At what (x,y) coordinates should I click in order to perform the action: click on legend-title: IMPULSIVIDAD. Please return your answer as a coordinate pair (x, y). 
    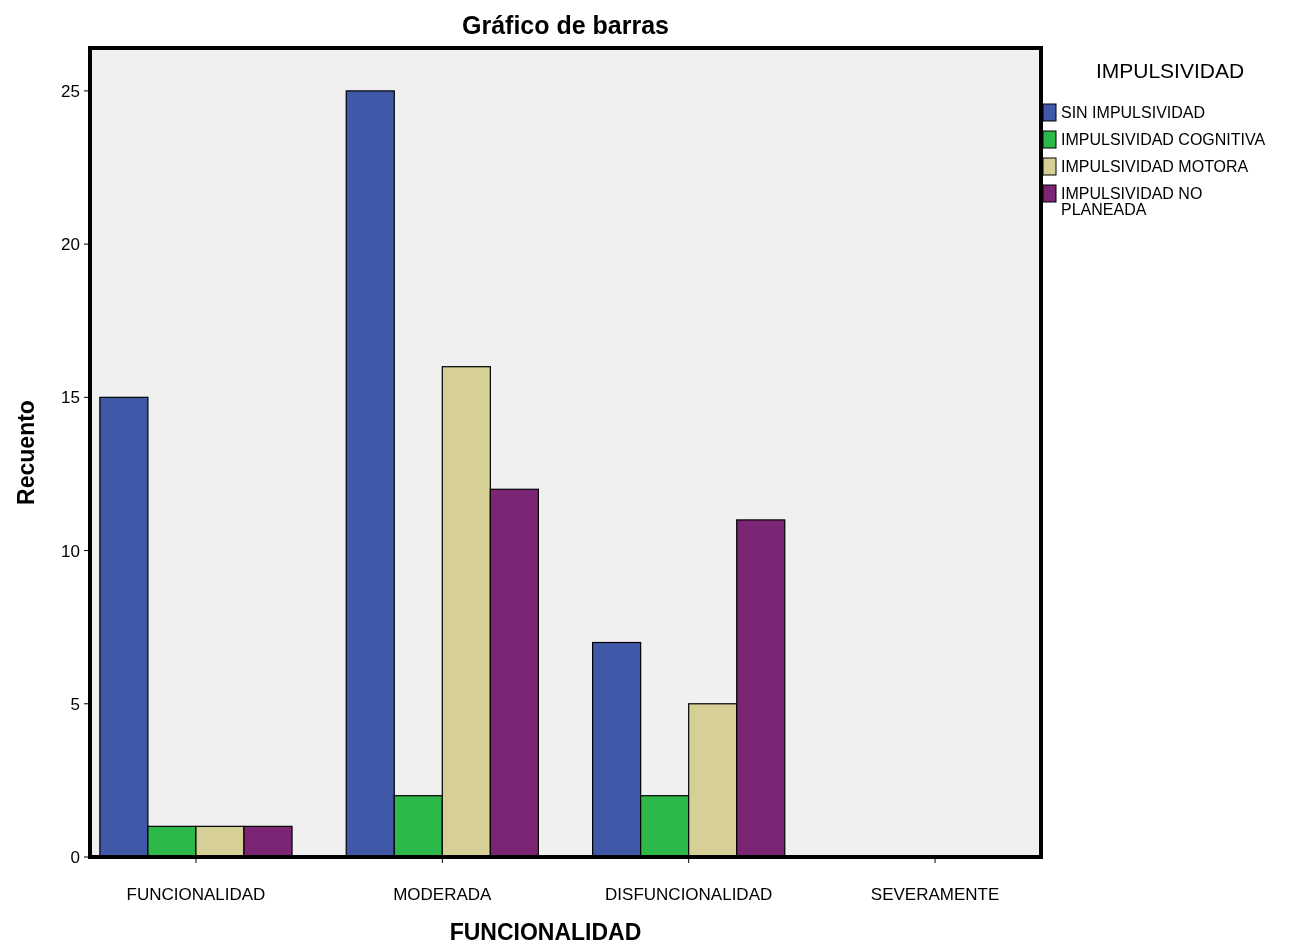
    Looking at the image, I should click on (1170, 70).